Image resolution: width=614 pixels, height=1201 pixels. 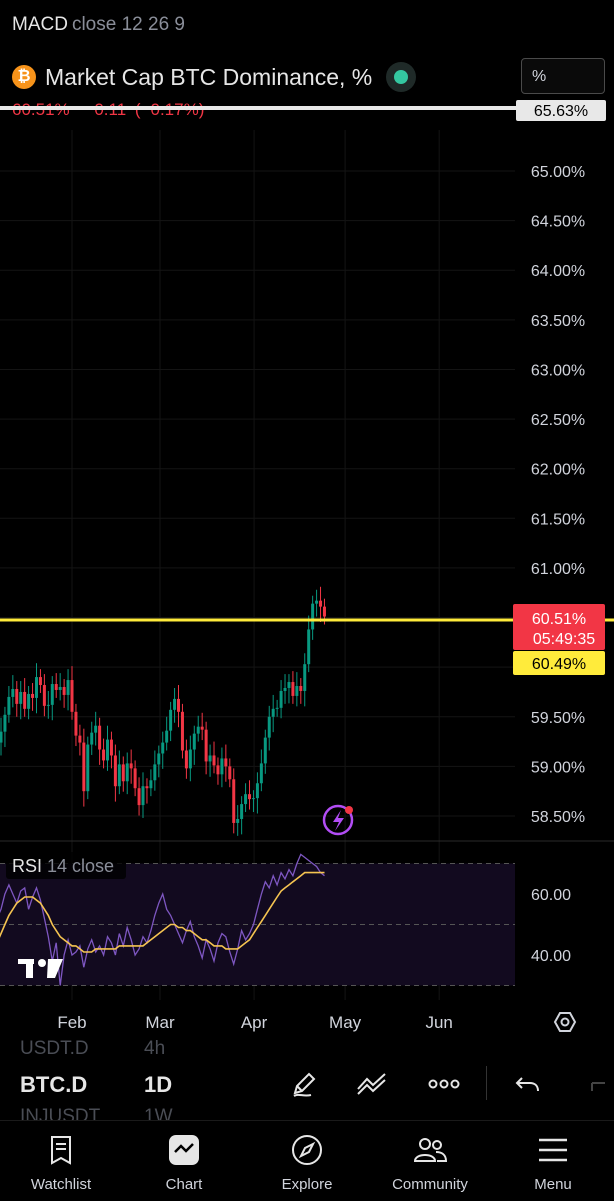 I want to click on bottom-navigation: Watchlist Chart Explore Community Menu, so click(x=307, y=1160).